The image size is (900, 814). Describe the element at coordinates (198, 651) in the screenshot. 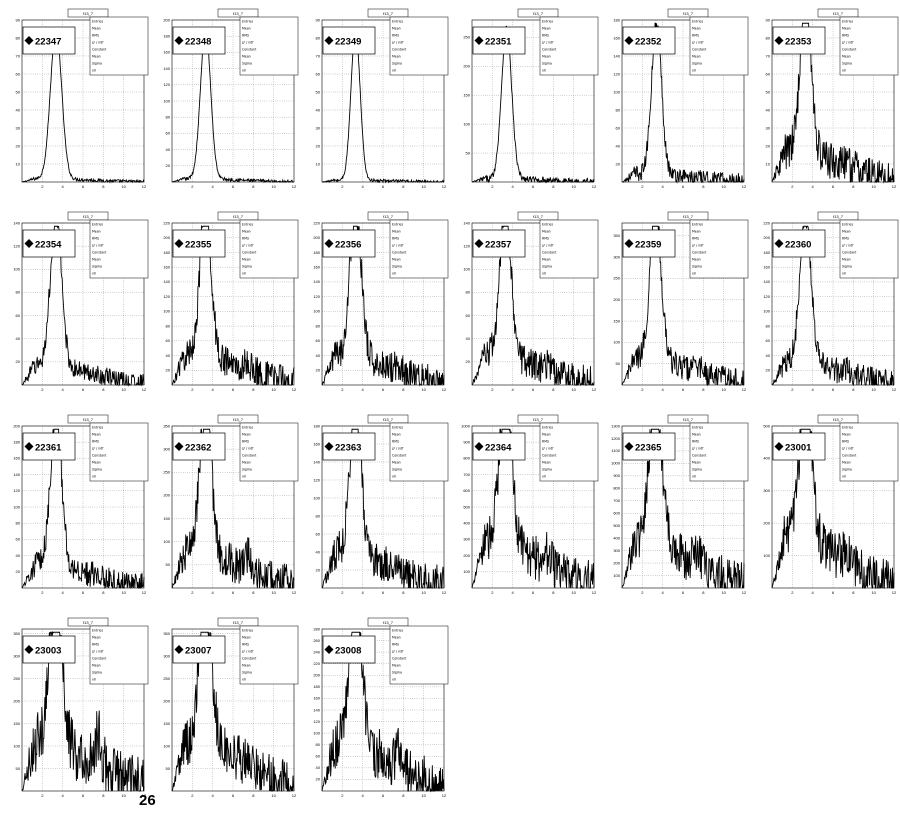

I see `run-number: 23007` at that location.